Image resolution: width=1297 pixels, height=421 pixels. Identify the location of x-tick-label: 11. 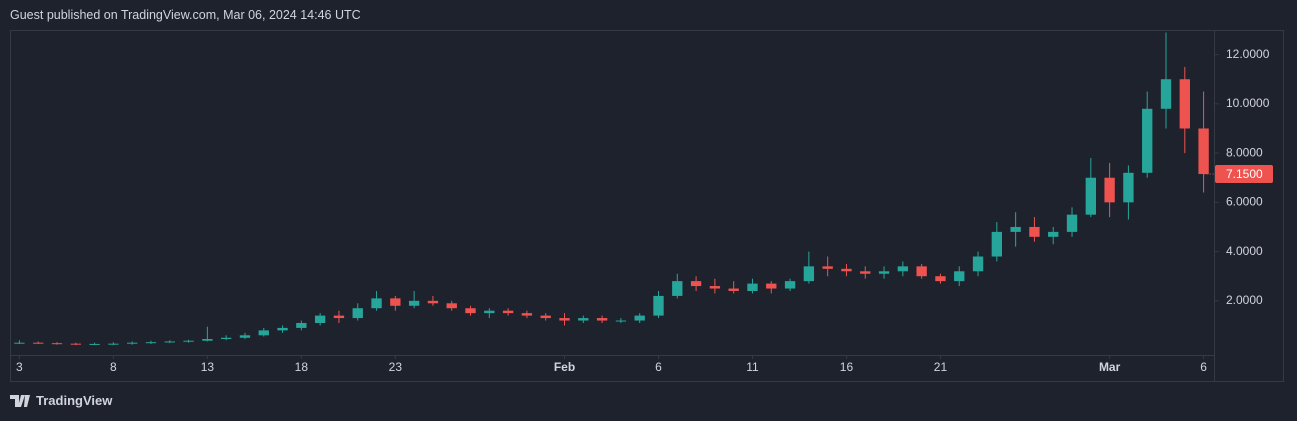
(752, 367).